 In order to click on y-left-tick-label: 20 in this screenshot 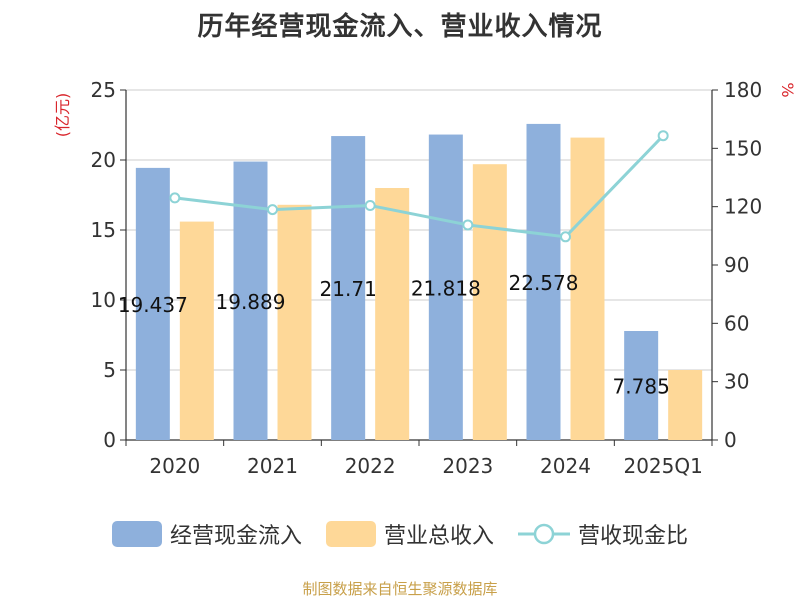, I will do `click(103, 160)`.